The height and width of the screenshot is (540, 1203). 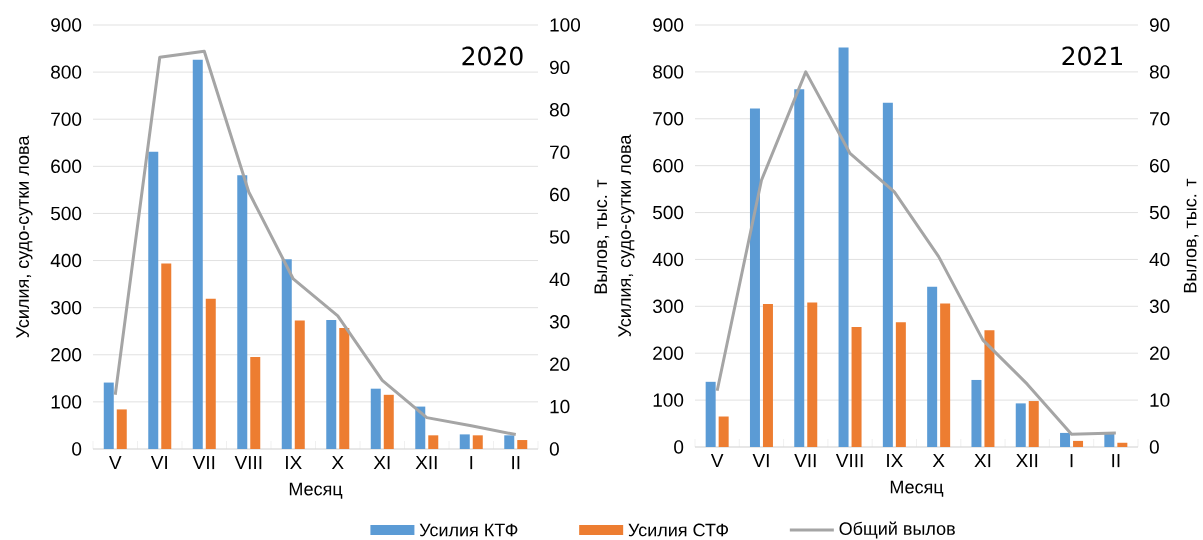 What do you see at coordinates (897, 530) in the screenshot?
I see `legend-label: Общий вылов` at bounding box center [897, 530].